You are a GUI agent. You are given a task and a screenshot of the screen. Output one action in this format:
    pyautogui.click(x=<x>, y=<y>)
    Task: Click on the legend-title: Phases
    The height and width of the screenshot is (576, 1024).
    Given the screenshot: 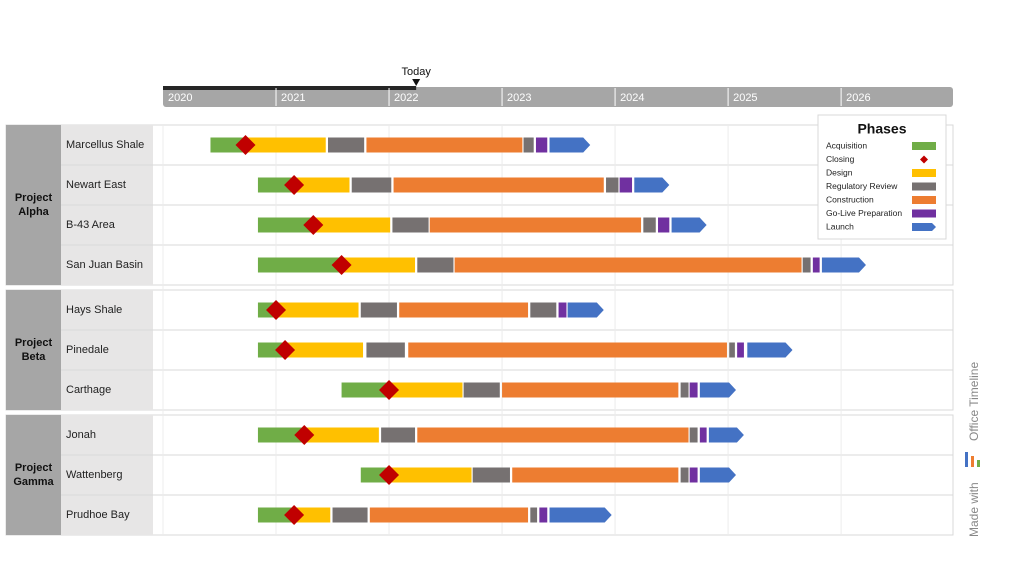 What is the action you would take?
    pyautogui.click(x=881, y=129)
    